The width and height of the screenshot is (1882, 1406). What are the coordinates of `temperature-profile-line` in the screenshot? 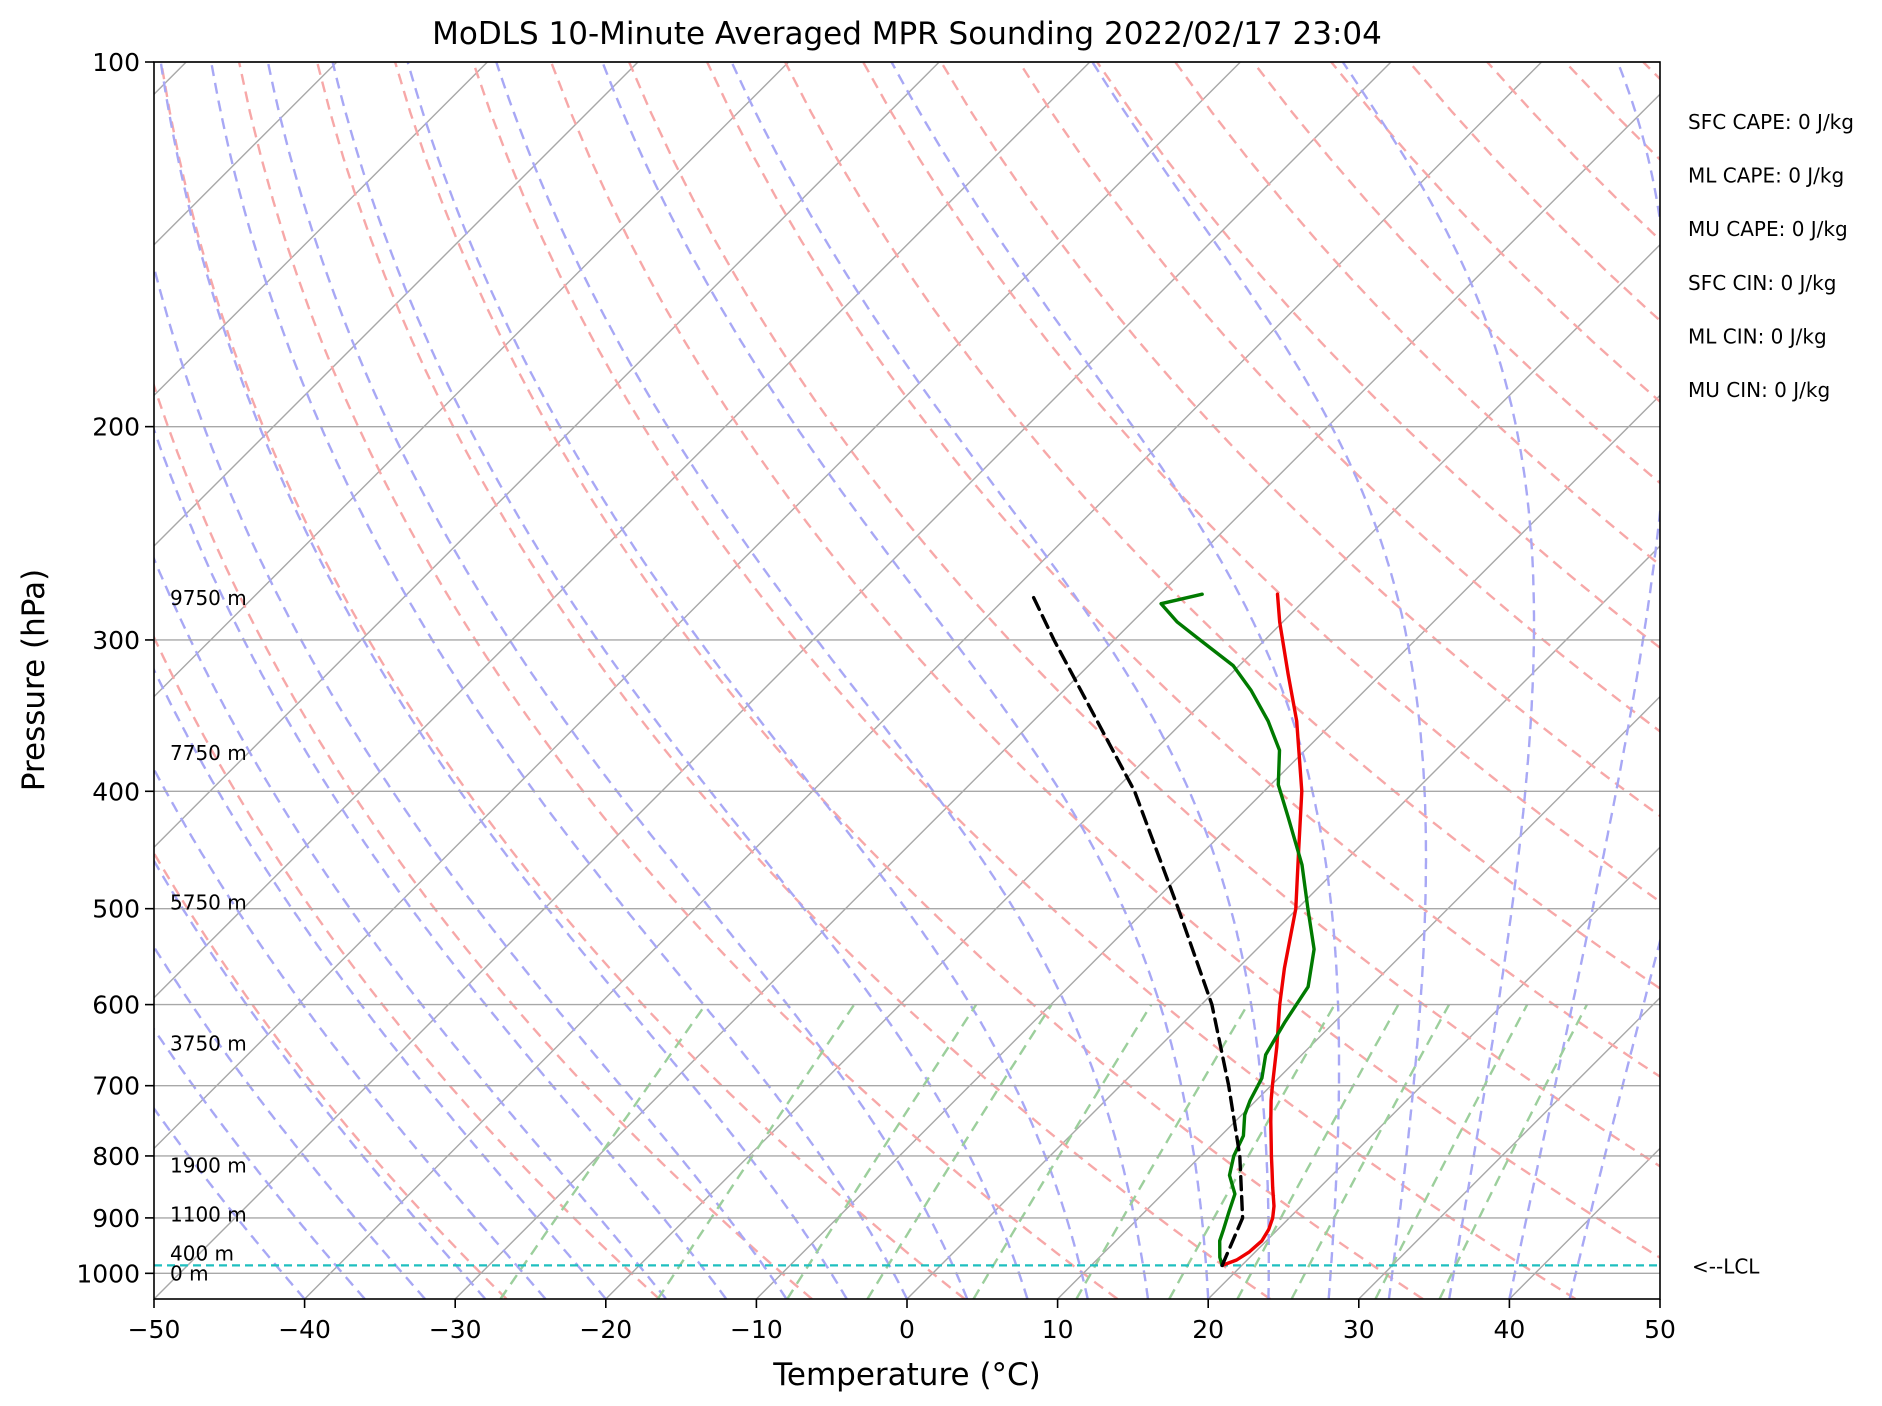 It's located at (1262, 930).